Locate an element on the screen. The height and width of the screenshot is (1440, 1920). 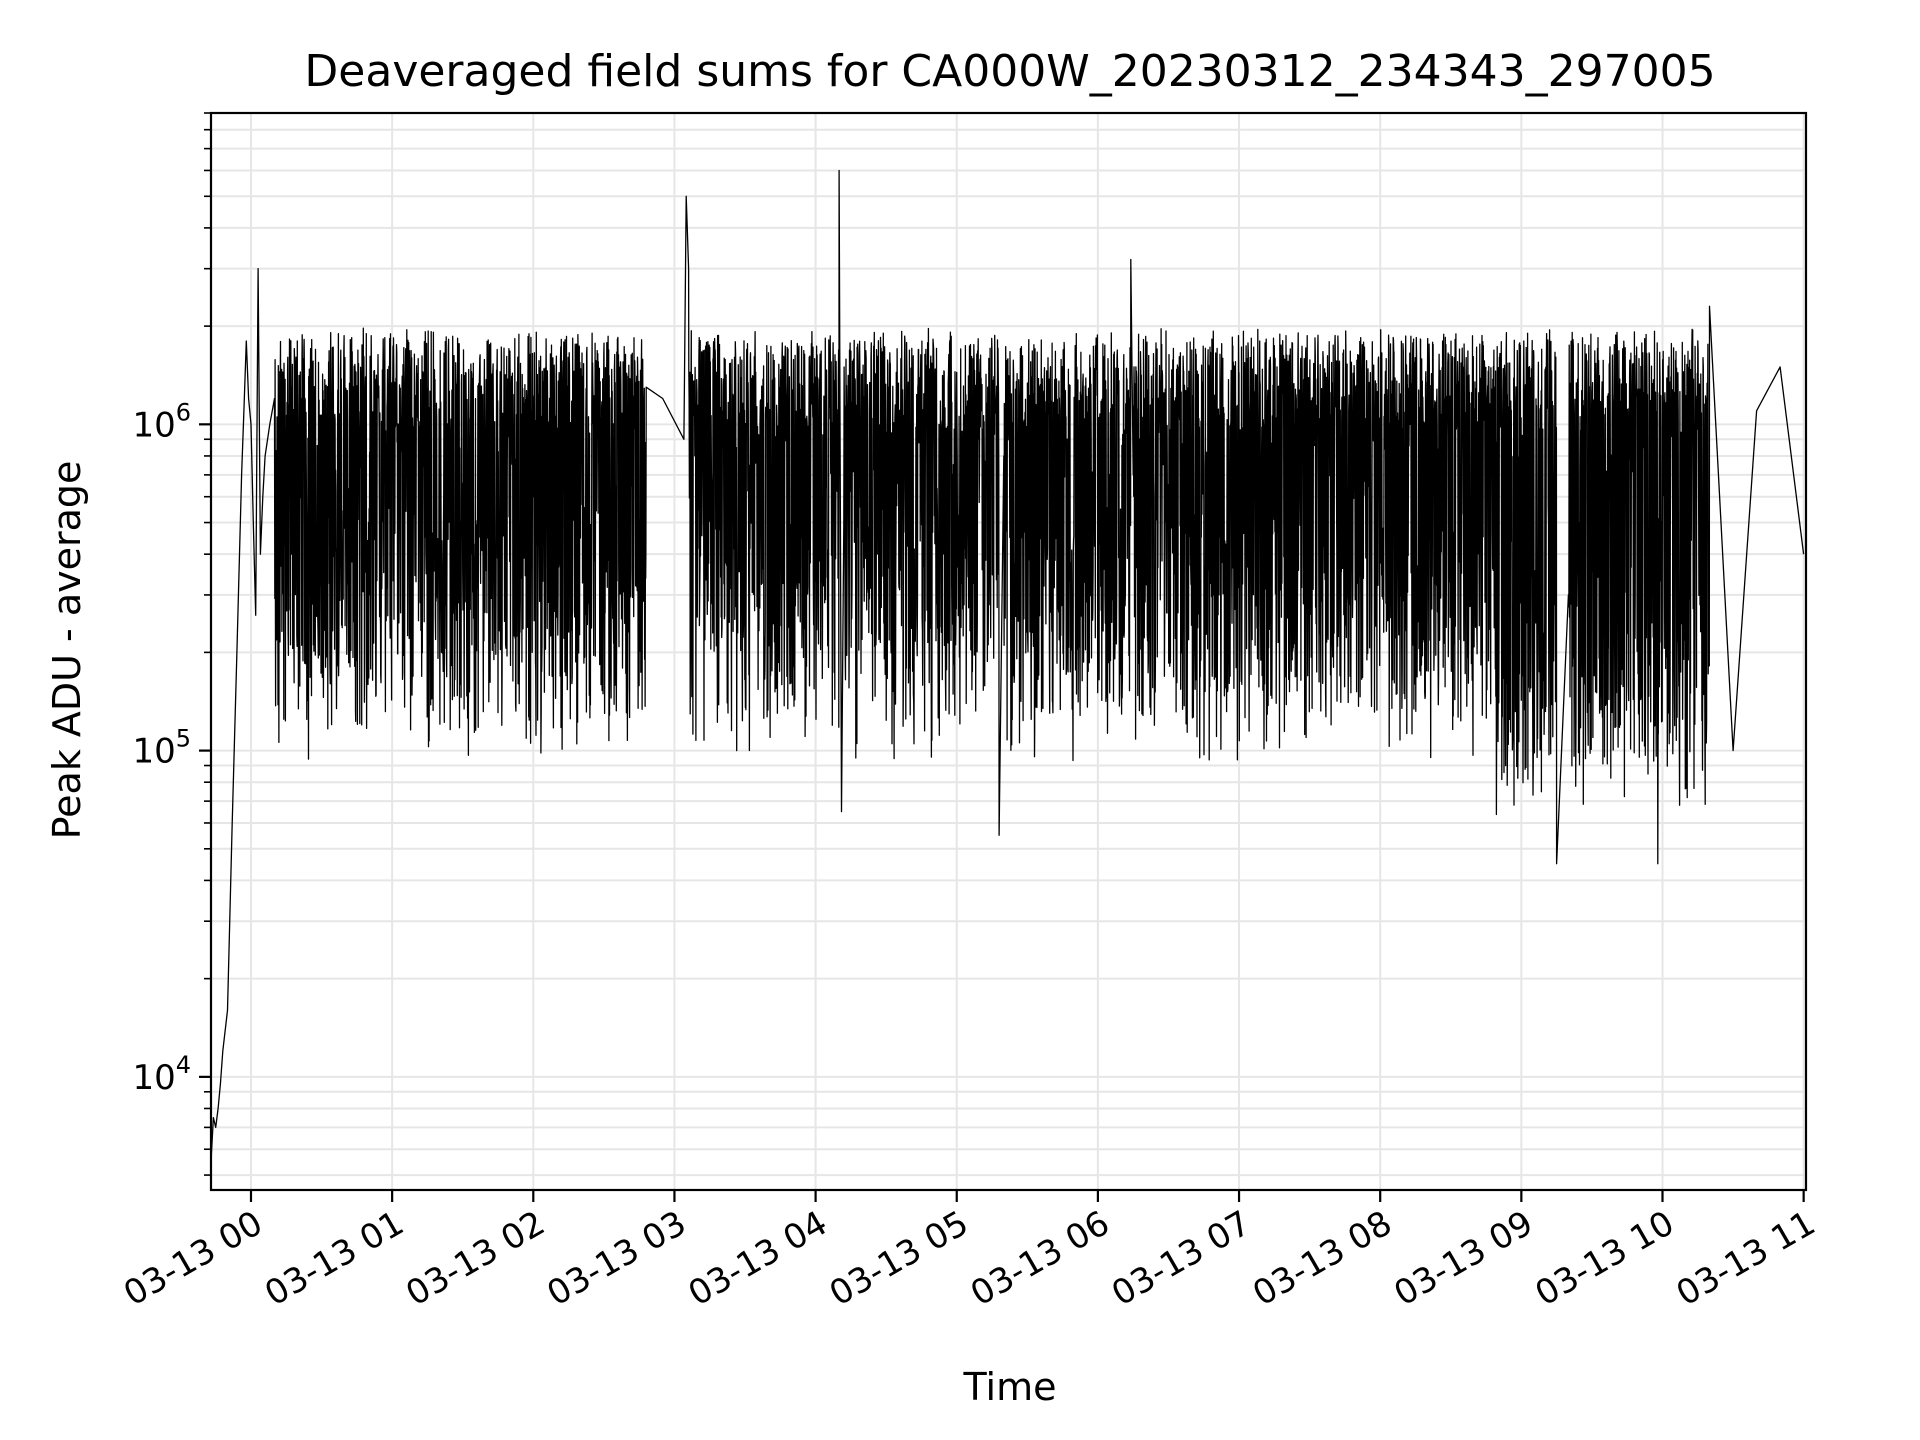
y-axis: 10⁴ 10⁵ 10⁶ is located at coordinates (171, 644).